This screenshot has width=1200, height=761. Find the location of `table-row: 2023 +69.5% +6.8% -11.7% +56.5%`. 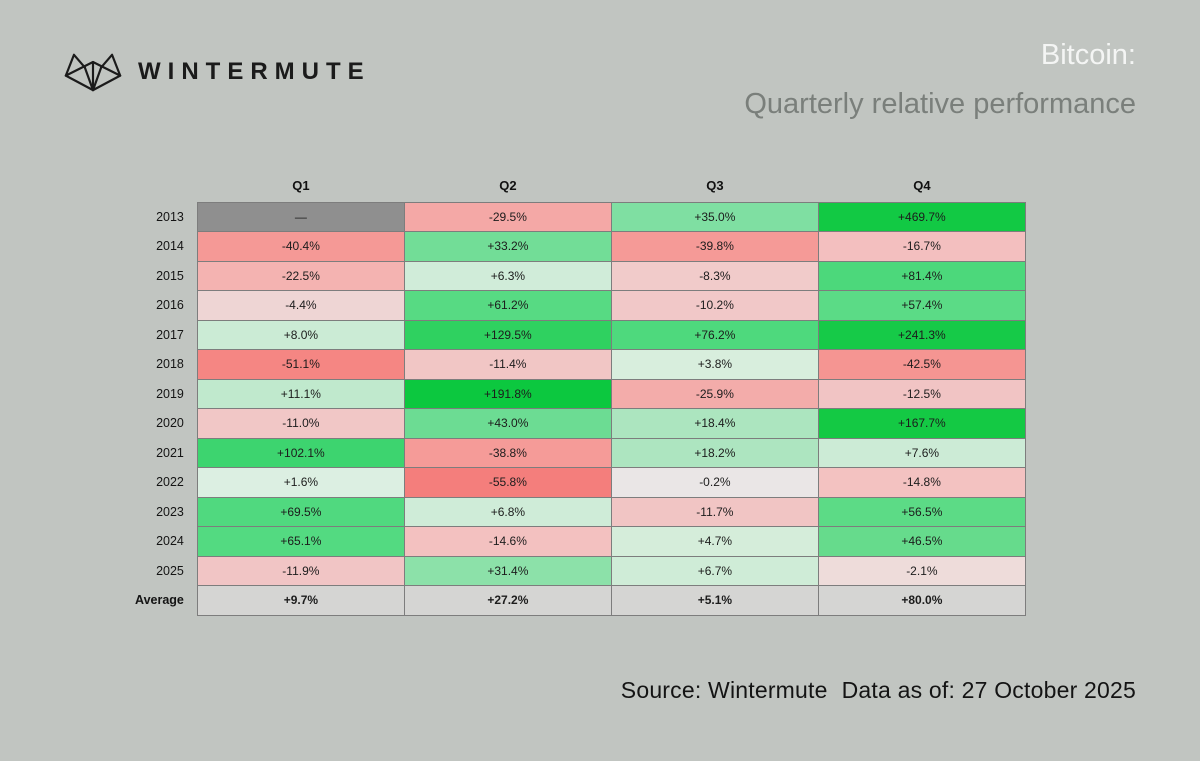

table-row: 2023 +69.5% +6.8% -11.7% +56.5% is located at coordinates (580, 511).